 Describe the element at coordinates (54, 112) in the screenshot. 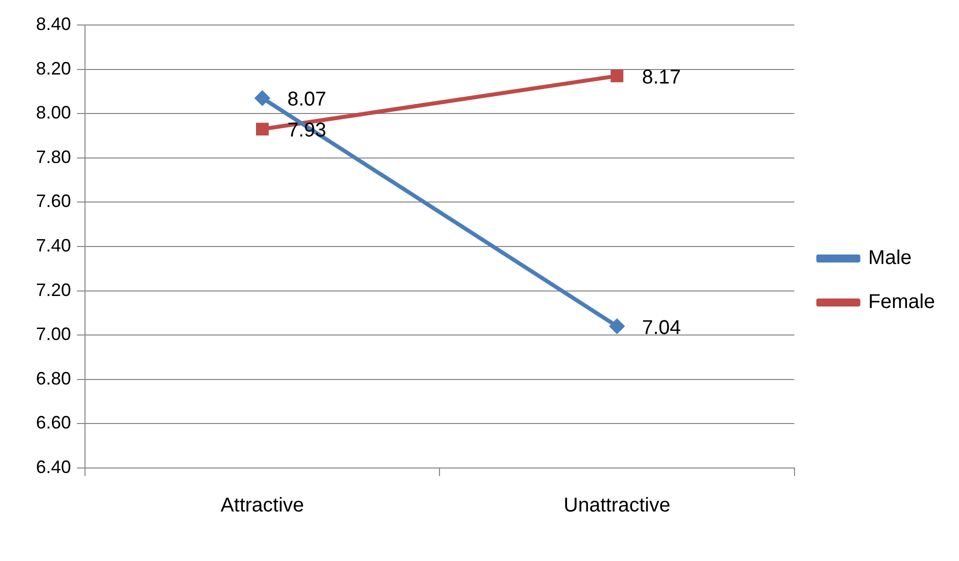

I see `y-tick-label: 8.00` at that location.